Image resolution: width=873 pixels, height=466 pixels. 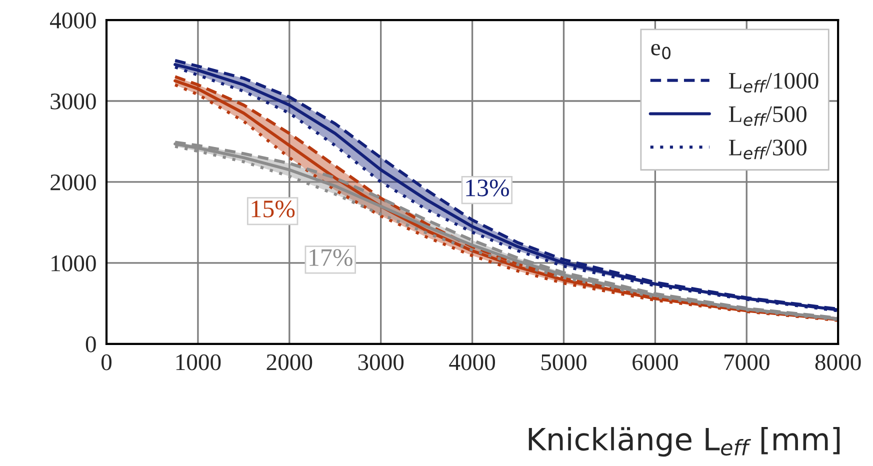 I want to click on x-tick-label: 0, so click(x=107, y=362).